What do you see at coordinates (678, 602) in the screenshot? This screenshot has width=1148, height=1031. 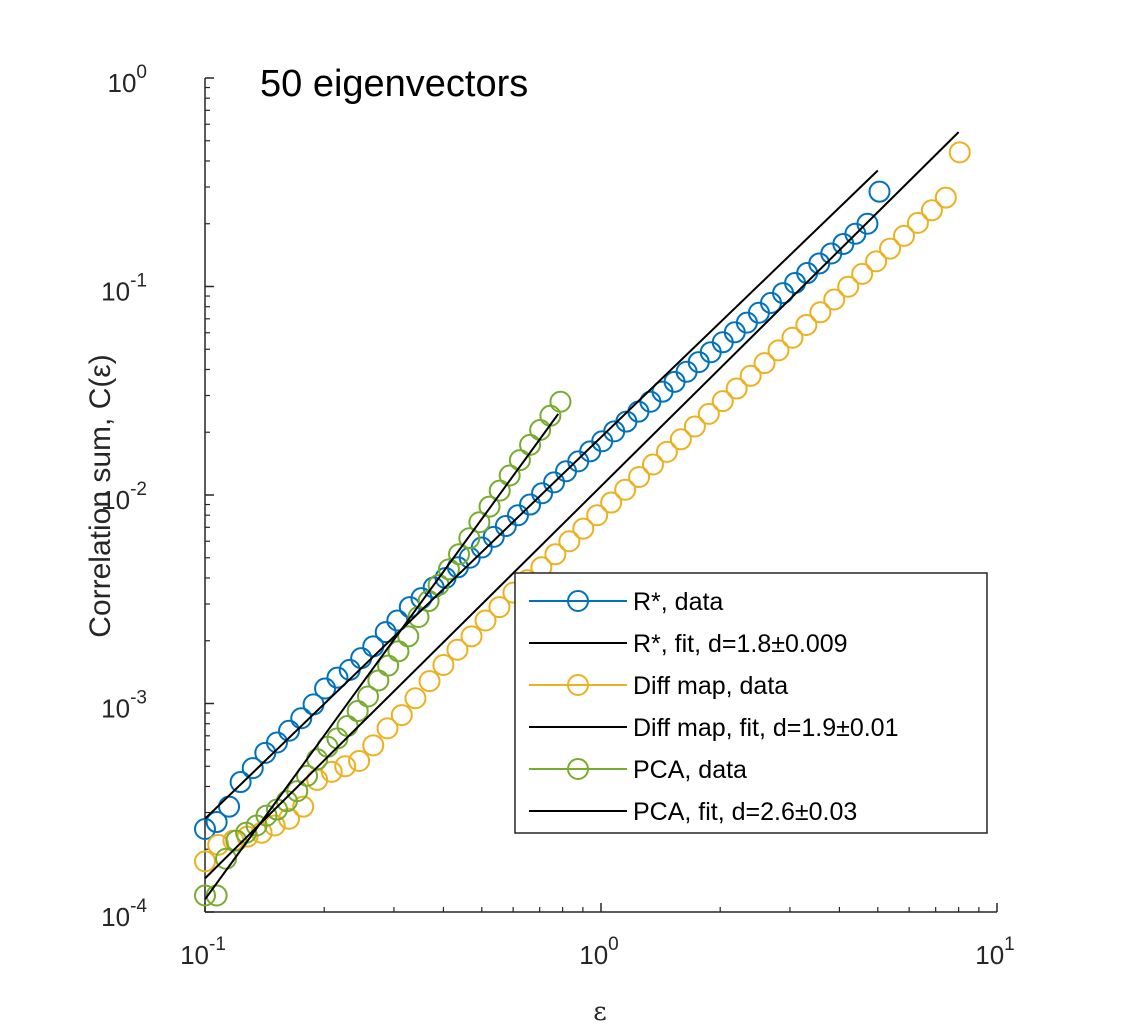 I see `legend-label: R*, data` at bounding box center [678, 602].